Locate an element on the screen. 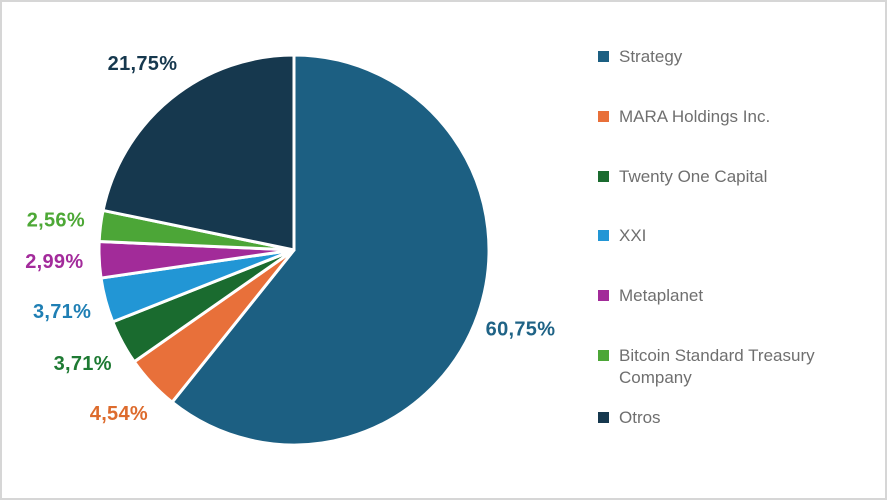 The image size is (887, 500). slice-value-label-bitcoin-standard-treasury-company: 2,56% is located at coordinates (56, 220).